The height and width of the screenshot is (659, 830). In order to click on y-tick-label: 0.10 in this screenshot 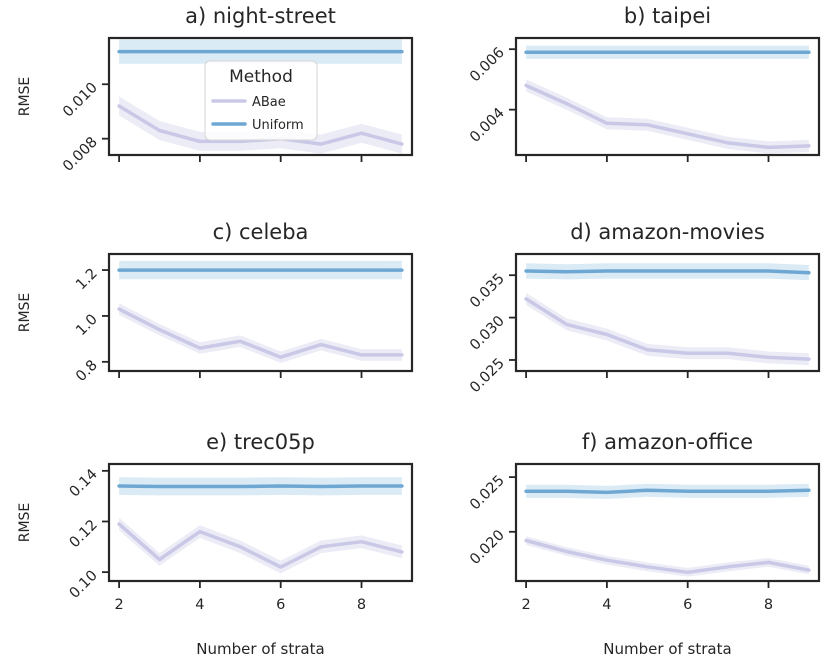, I will do `click(84, 585)`.